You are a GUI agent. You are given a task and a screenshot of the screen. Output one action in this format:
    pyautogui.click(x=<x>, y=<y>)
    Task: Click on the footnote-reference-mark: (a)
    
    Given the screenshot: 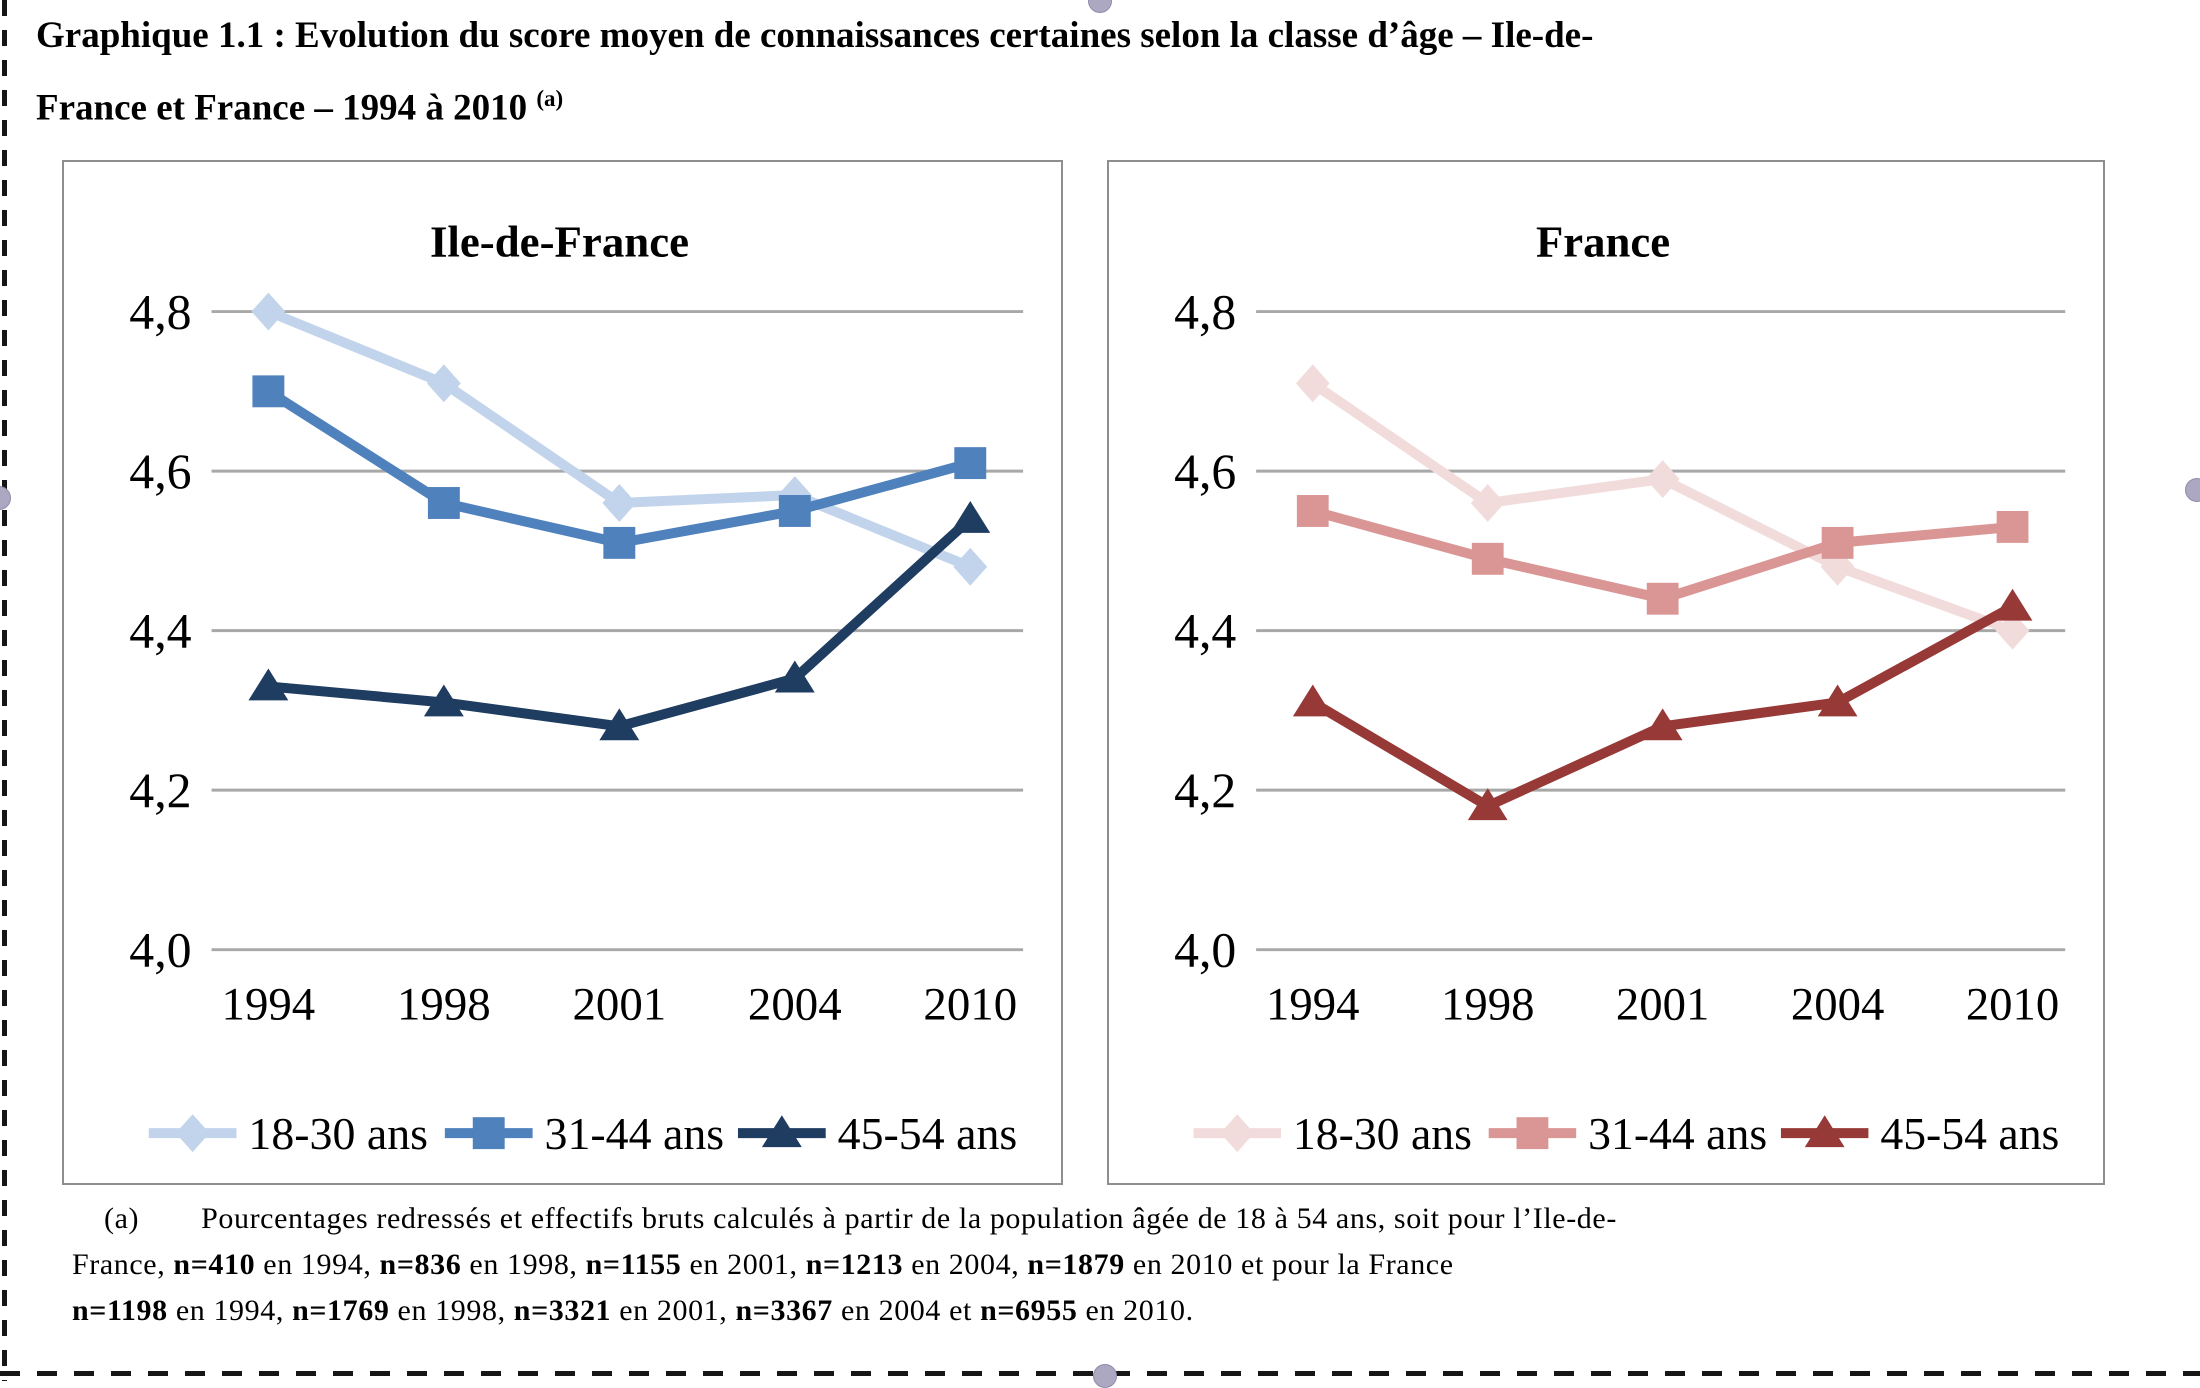 What is the action you would take?
    pyautogui.click(x=550, y=98)
    